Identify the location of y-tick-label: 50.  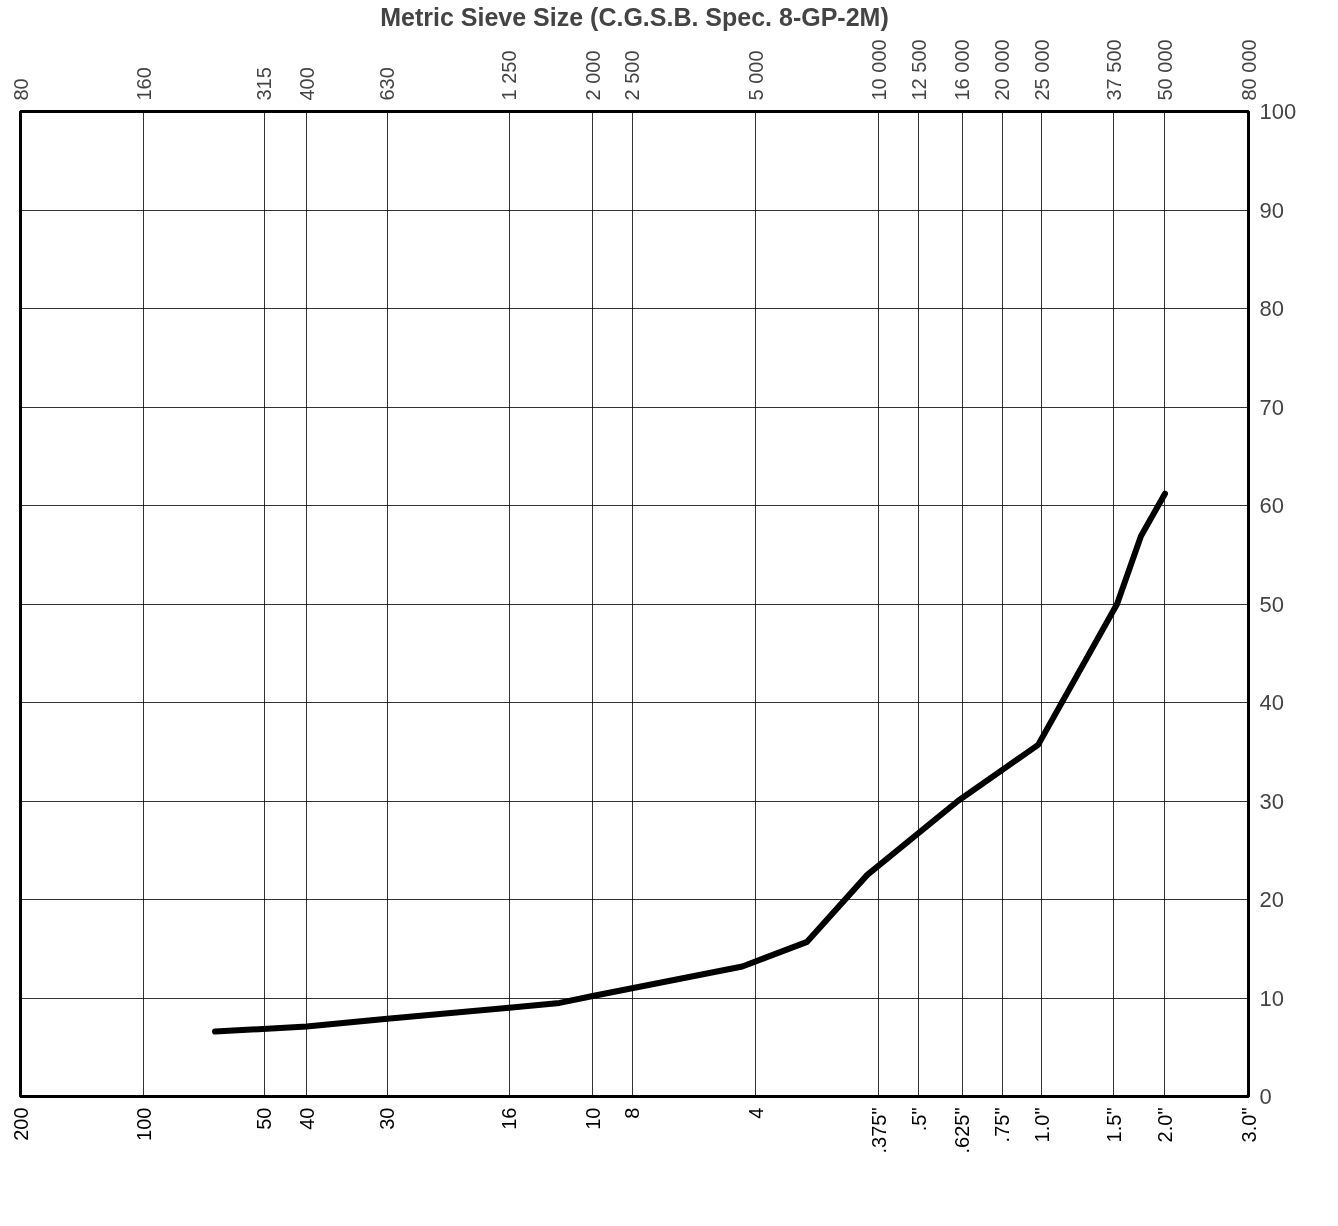
(1271, 604).